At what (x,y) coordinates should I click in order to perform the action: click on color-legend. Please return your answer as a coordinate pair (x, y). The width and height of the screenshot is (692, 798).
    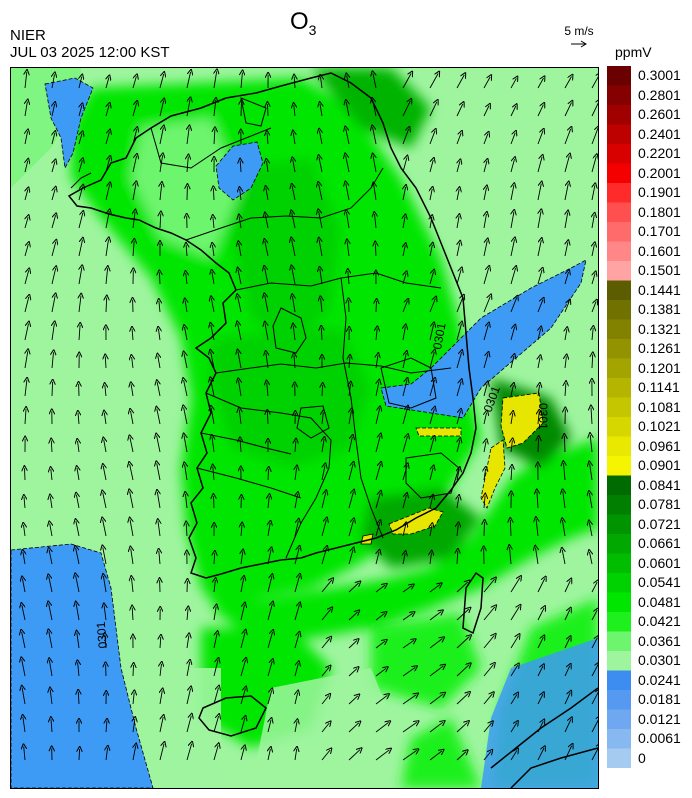
    Looking at the image, I should click on (619, 417).